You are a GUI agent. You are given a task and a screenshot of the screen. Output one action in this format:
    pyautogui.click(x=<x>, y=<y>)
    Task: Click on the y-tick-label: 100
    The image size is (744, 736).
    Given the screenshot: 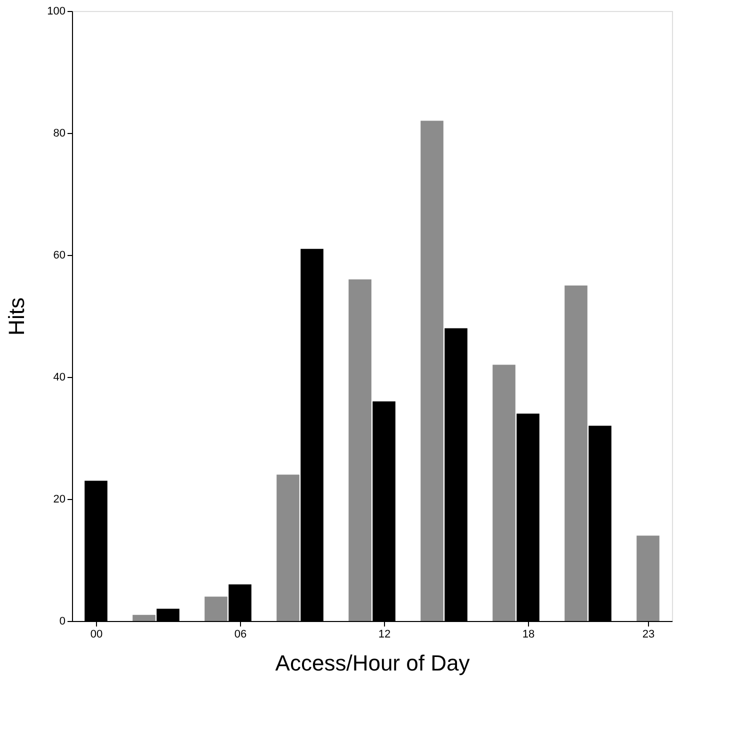 What is the action you would take?
    pyautogui.click(x=56, y=12)
    